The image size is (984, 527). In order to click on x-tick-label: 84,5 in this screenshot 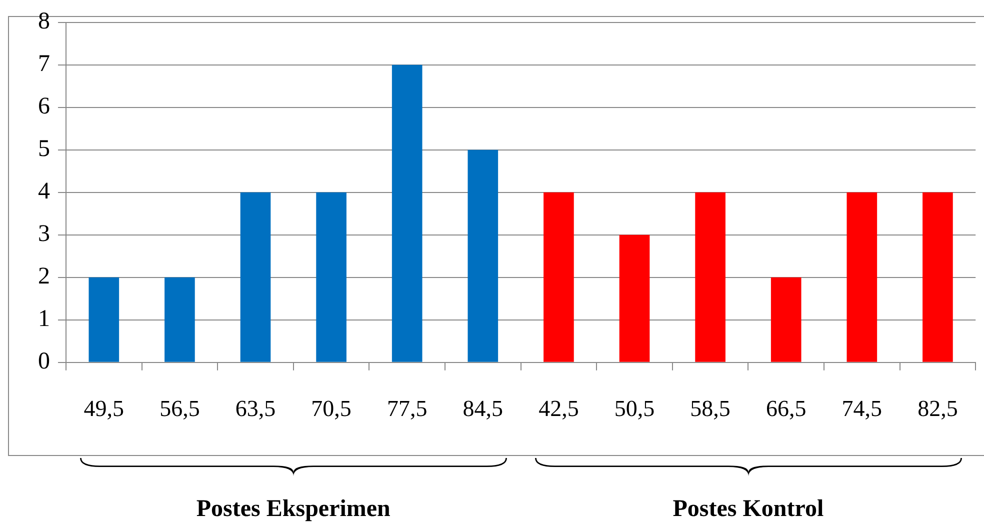, I will do `click(483, 409)`.